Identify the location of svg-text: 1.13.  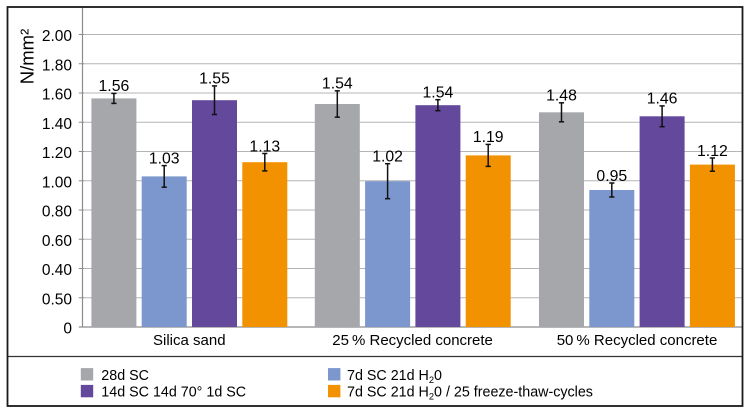
(264, 146).